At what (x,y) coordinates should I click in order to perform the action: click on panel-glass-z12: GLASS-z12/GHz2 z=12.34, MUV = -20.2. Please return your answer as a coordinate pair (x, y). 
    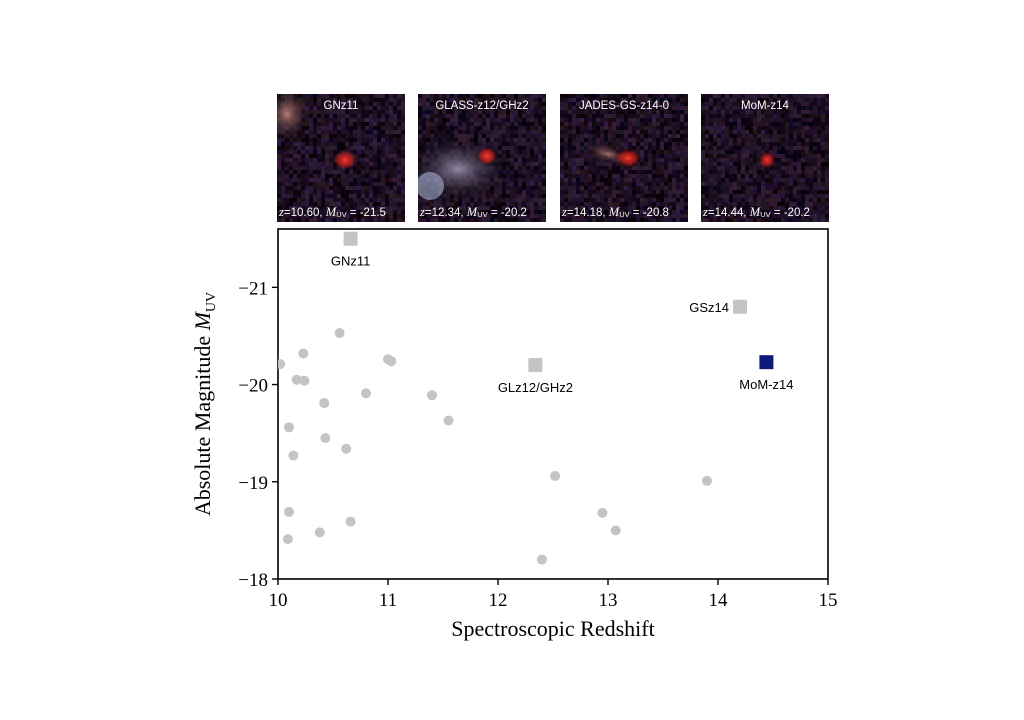
    Looking at the image, I should click on (482, 158).